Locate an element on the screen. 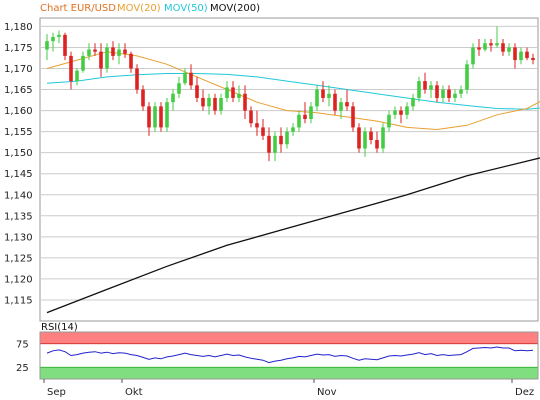 This screenshot has width=540, height=400. price-tick-label: 1,135 is located at coordinates (18, 216).